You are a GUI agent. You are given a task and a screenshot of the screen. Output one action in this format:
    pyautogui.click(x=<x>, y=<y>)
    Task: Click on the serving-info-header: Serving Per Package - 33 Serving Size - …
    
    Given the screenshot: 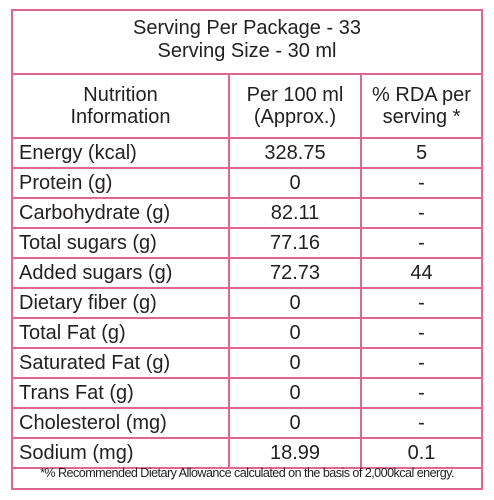 What is the action you would take?
    pyautogui.click(x=247, y=43)
    